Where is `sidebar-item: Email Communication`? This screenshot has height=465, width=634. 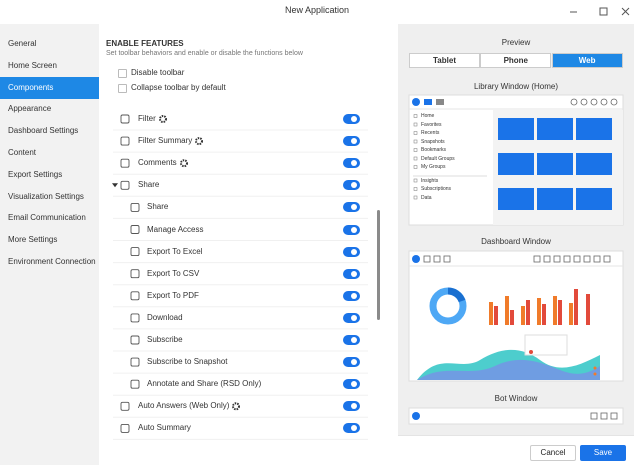 sidebar-item: Email Communication is located at coordinates (47, 218).